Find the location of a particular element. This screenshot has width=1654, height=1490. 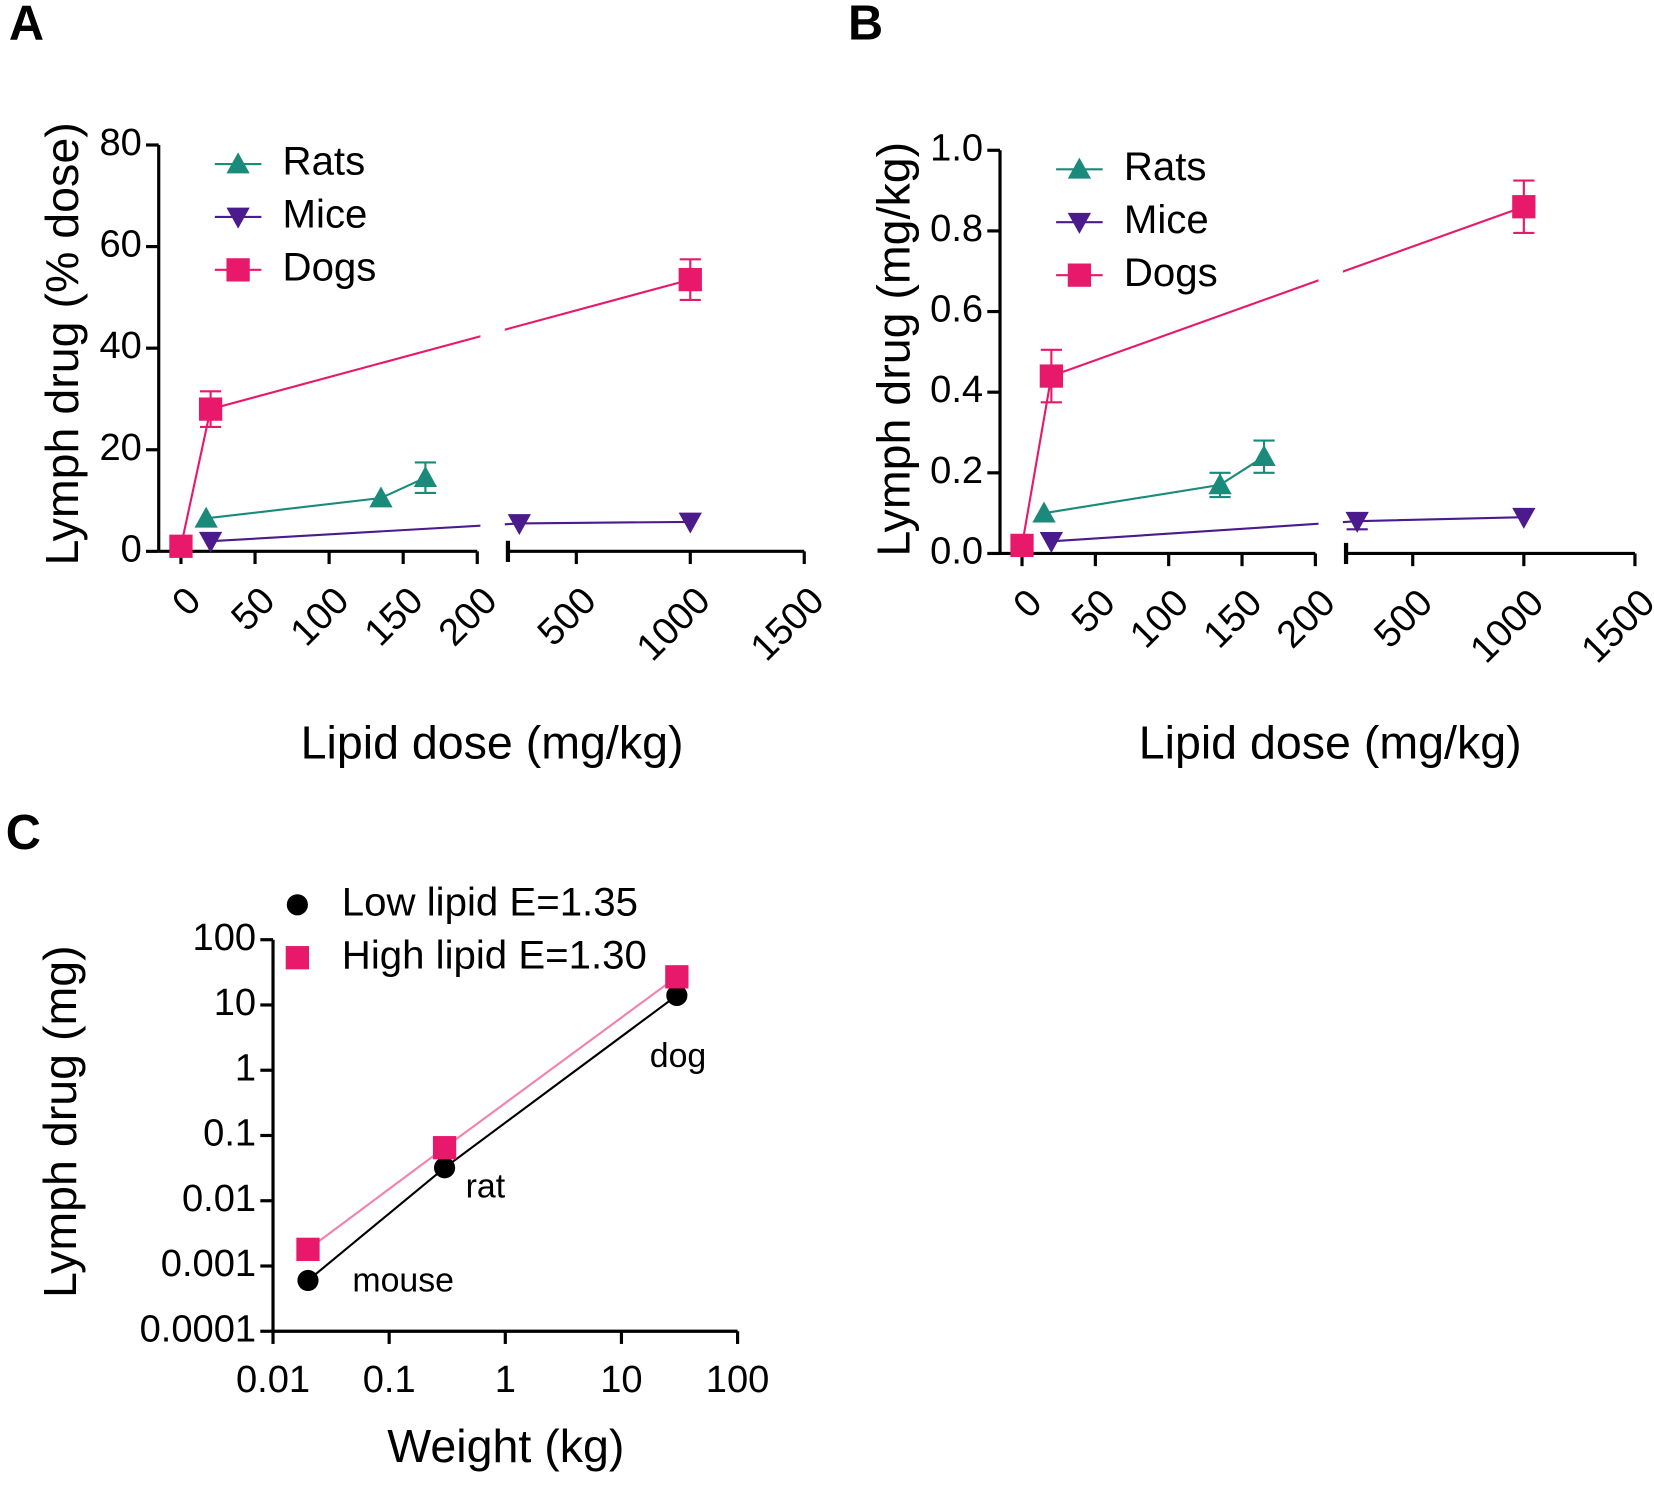

y-tick-label: 10 is located at coordinates (235, 1003).